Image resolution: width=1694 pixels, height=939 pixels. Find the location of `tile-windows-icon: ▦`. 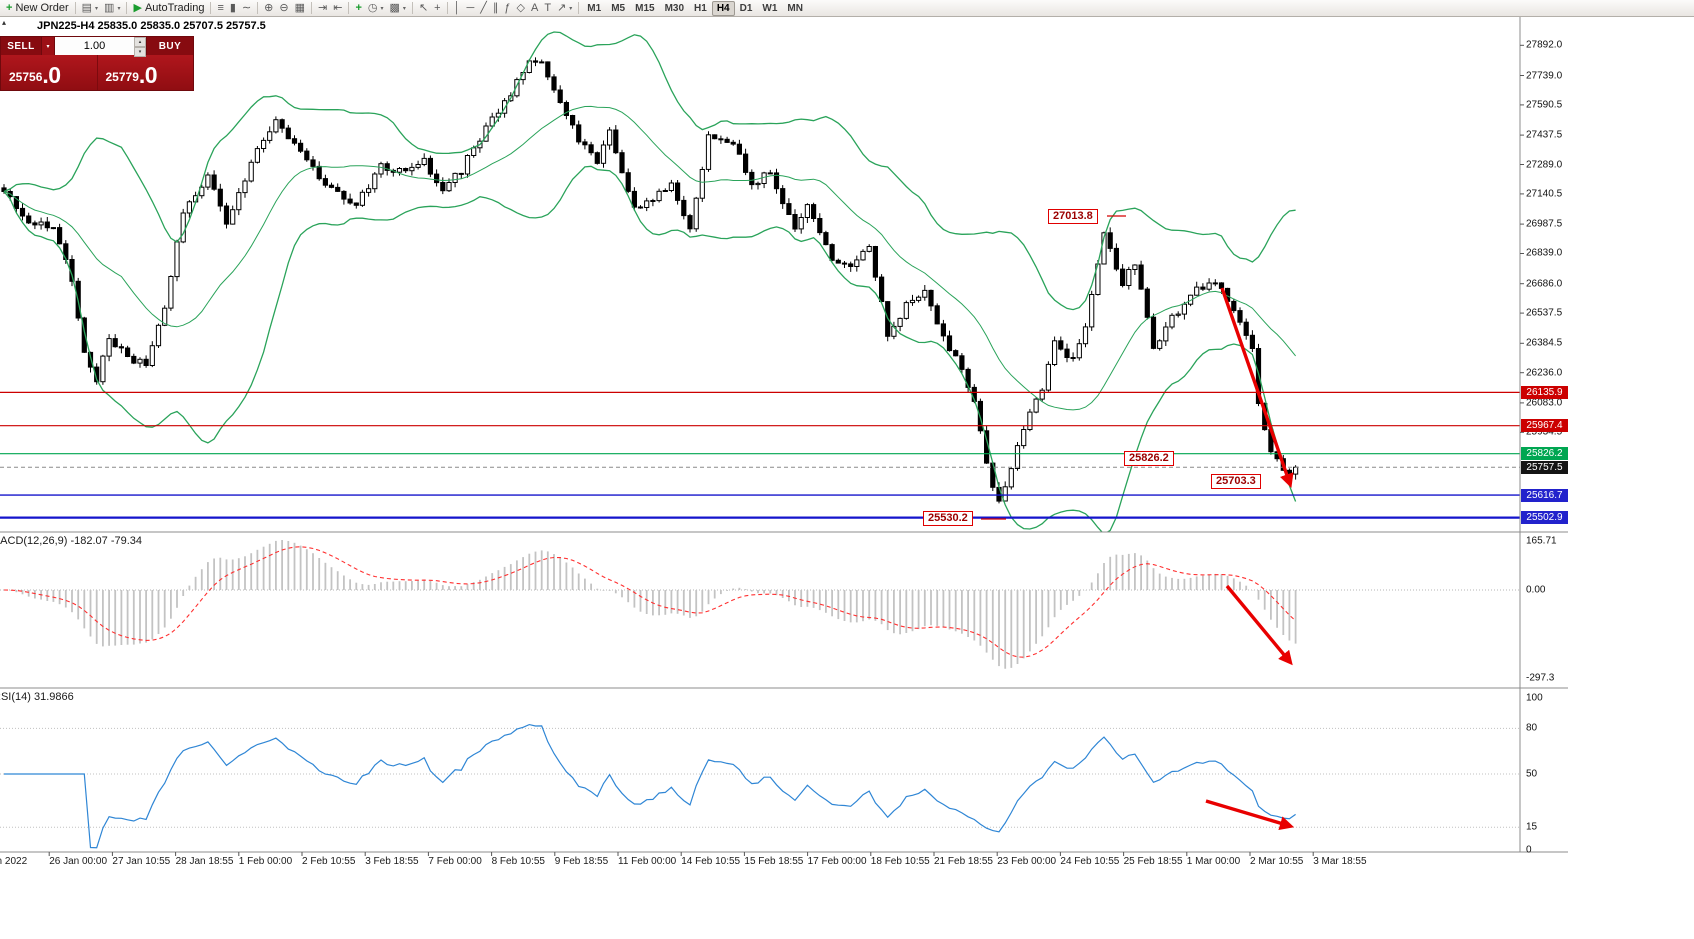

tile-windows-icon: ▦ is located at coordinates (300, 7).